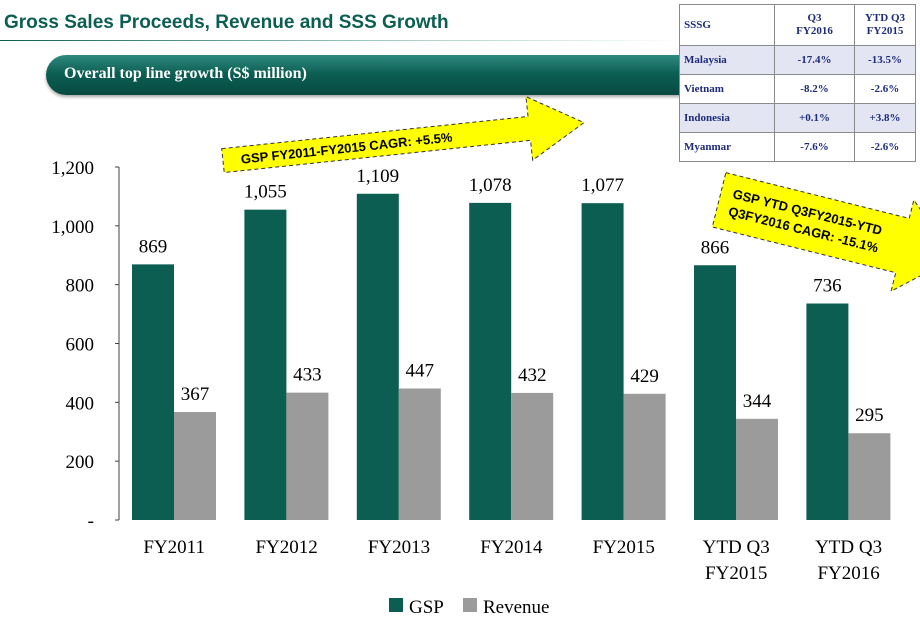  I want to click on gsp-data-label: 1,109, so click(377, 176).